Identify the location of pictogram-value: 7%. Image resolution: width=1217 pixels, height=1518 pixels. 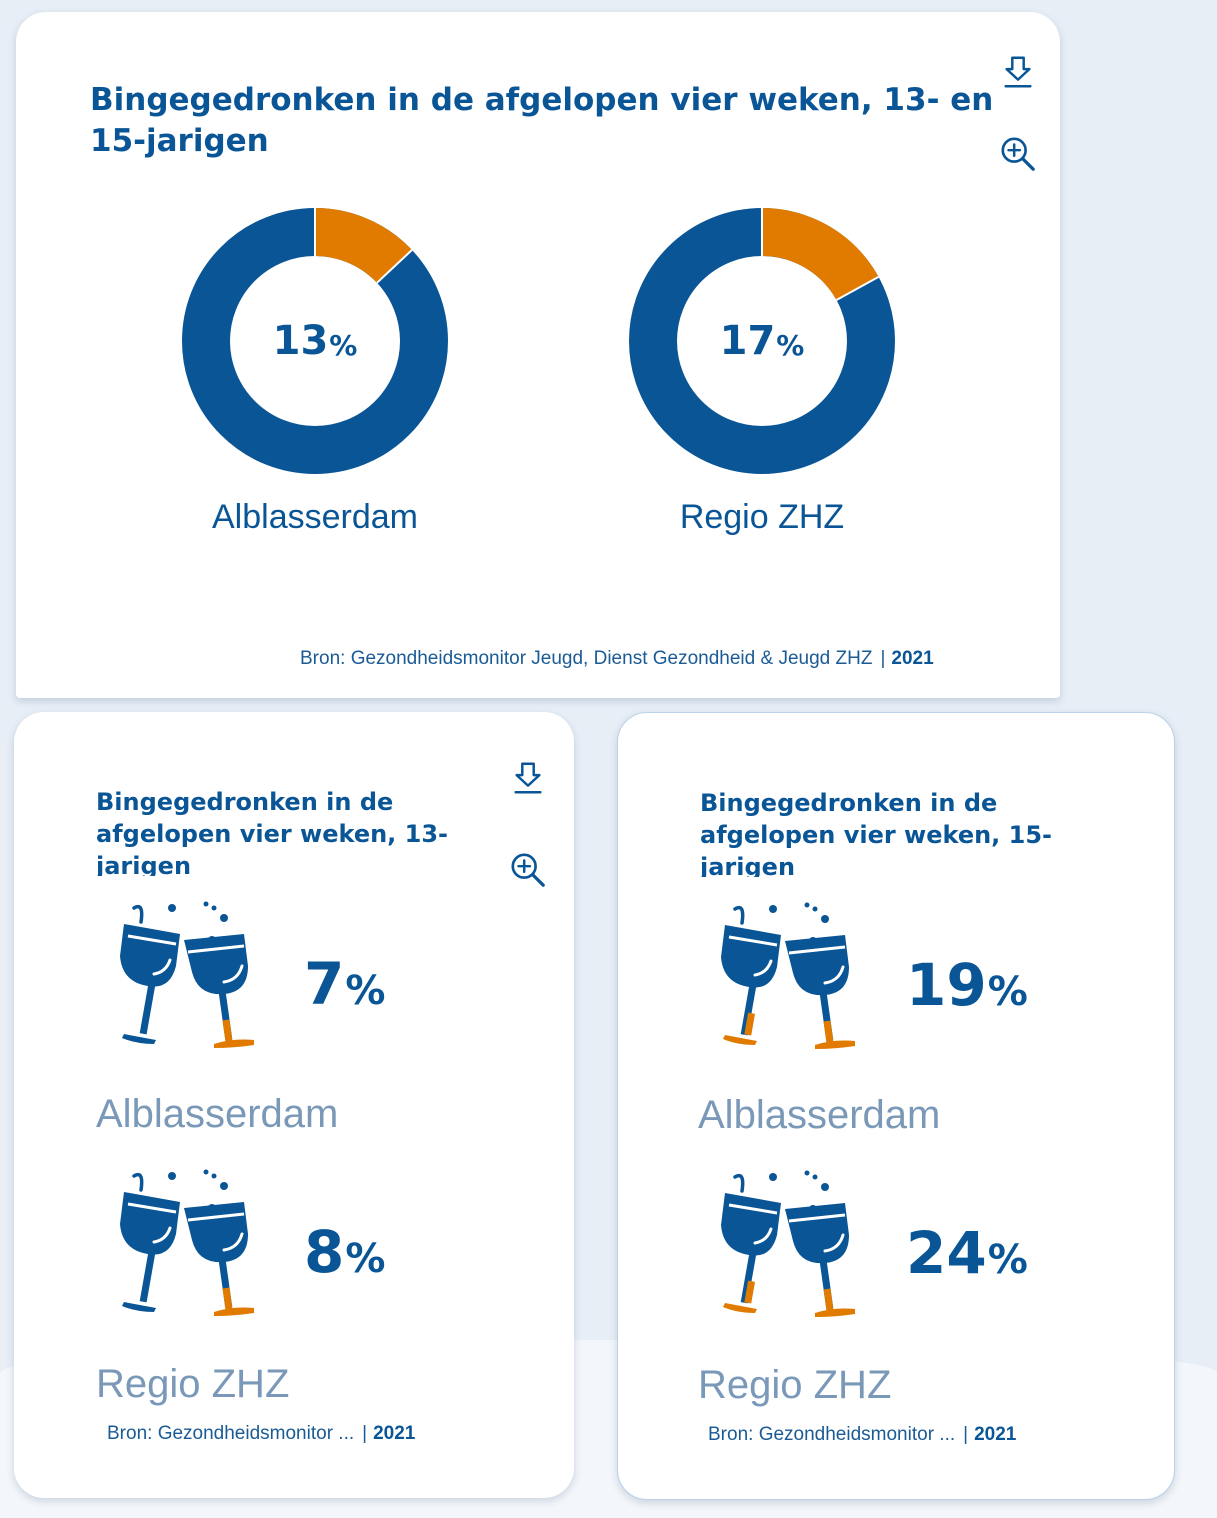
(344, 984).